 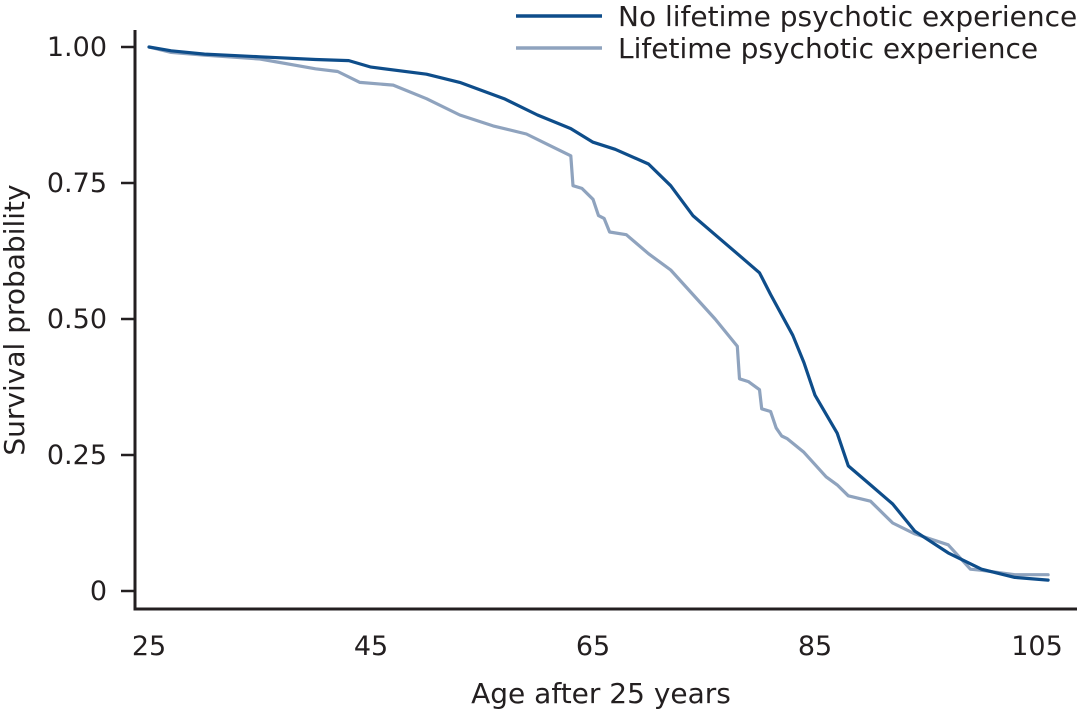 I want to click on x-tick-label: 105, so click(x=1037, y=646).